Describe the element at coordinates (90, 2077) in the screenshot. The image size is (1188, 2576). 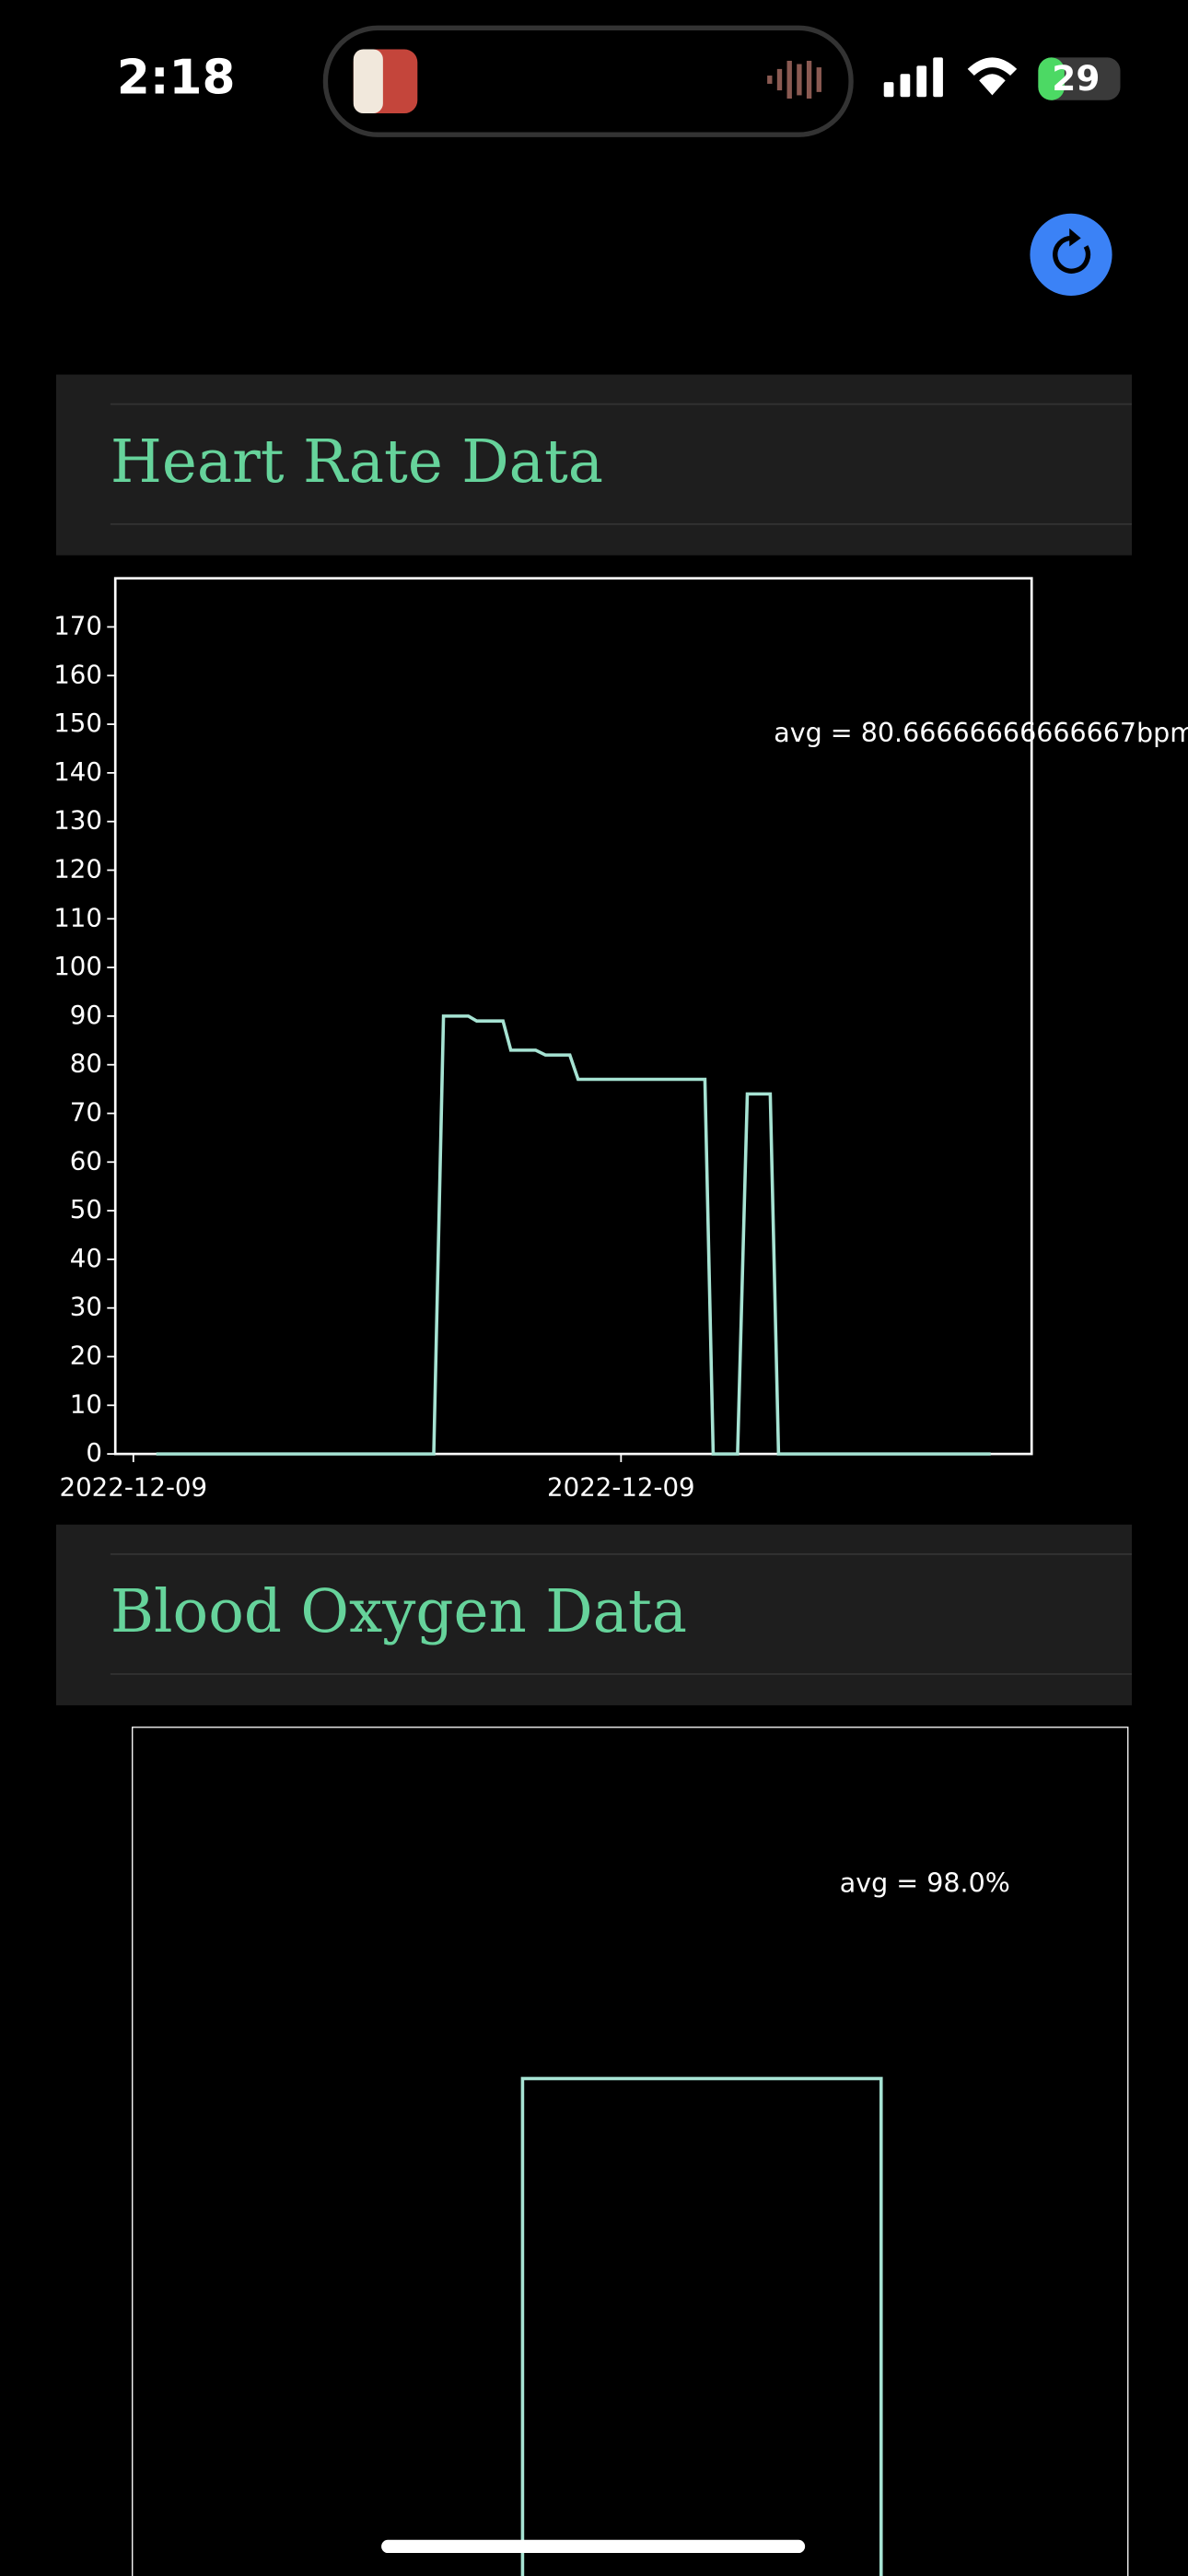
I see `y-tick-label: 98.0` at that location.